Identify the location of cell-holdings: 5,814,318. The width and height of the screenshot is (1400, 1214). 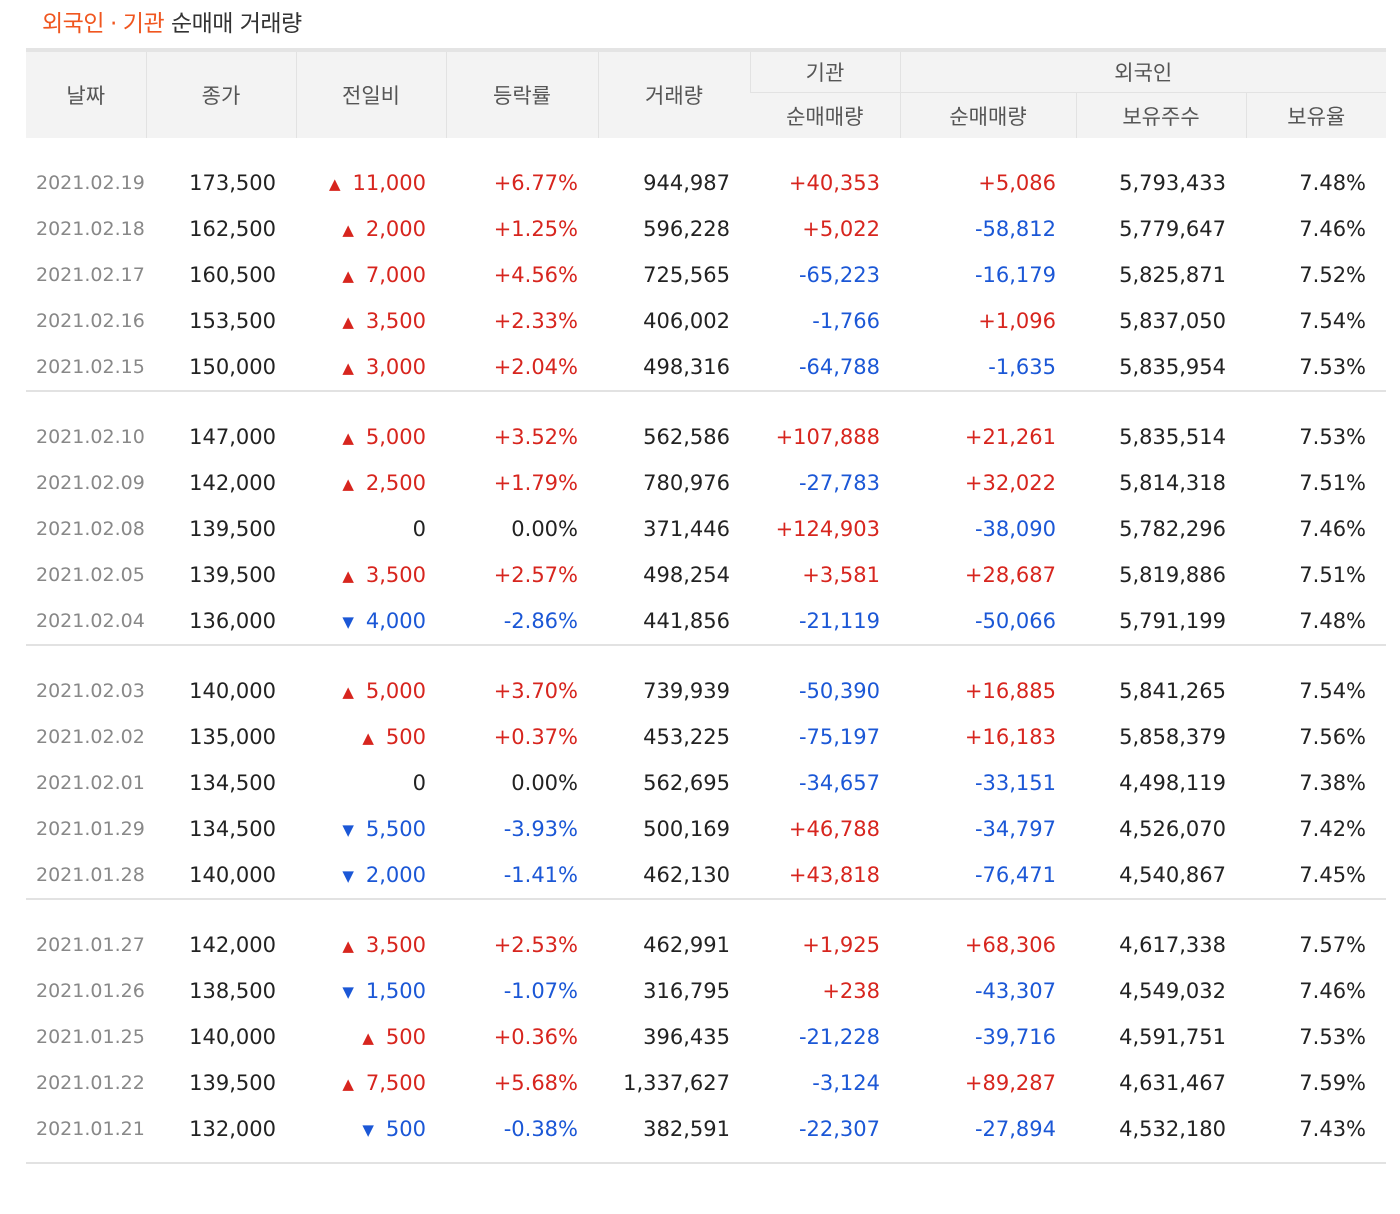
(1172, 483).